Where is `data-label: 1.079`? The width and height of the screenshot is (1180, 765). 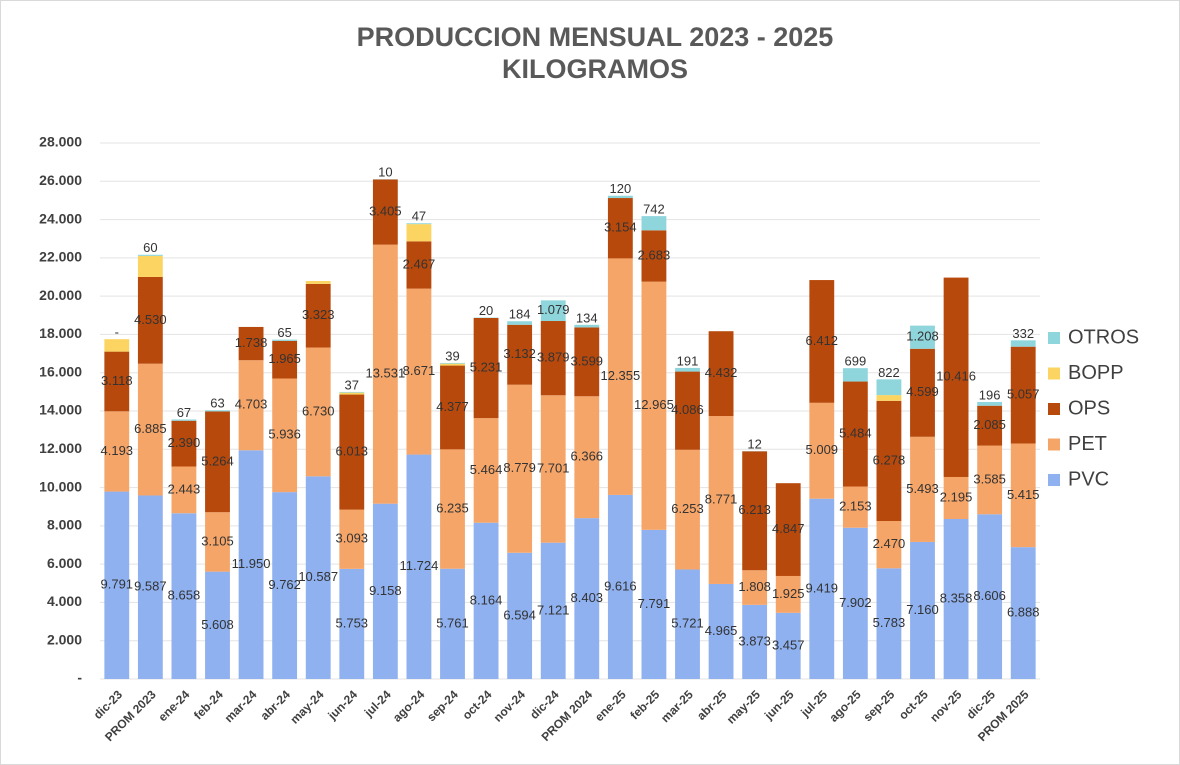
data-label: 1.079 is located at coordinates (553, 309).